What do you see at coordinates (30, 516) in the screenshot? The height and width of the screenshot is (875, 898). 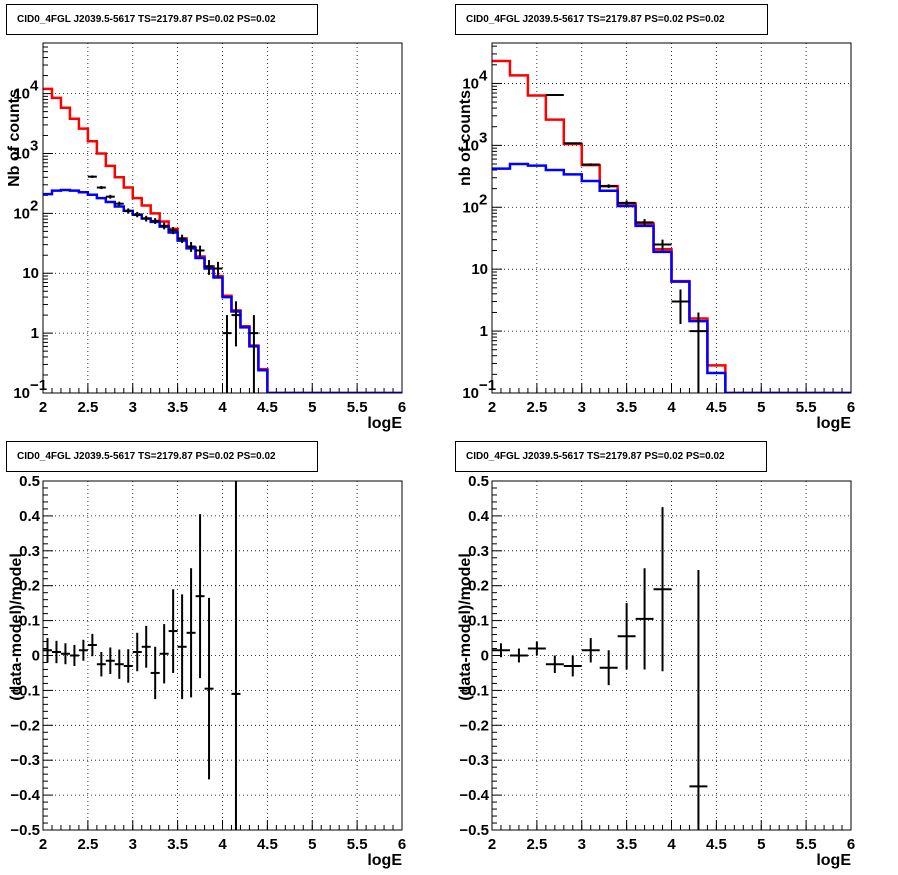 I see `y-tick-label: 0.4` at bounding box center [30, 516].